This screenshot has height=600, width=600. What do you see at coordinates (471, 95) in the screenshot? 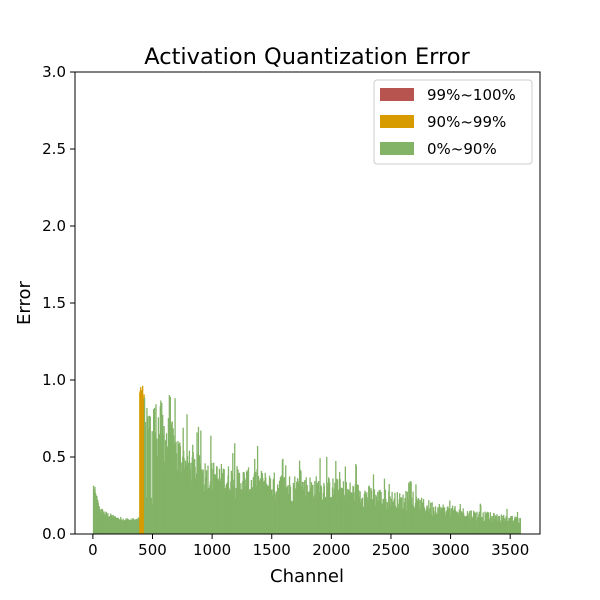
I see `legend-label-99-100: 99%~100%` at bounding box center [471, 95].